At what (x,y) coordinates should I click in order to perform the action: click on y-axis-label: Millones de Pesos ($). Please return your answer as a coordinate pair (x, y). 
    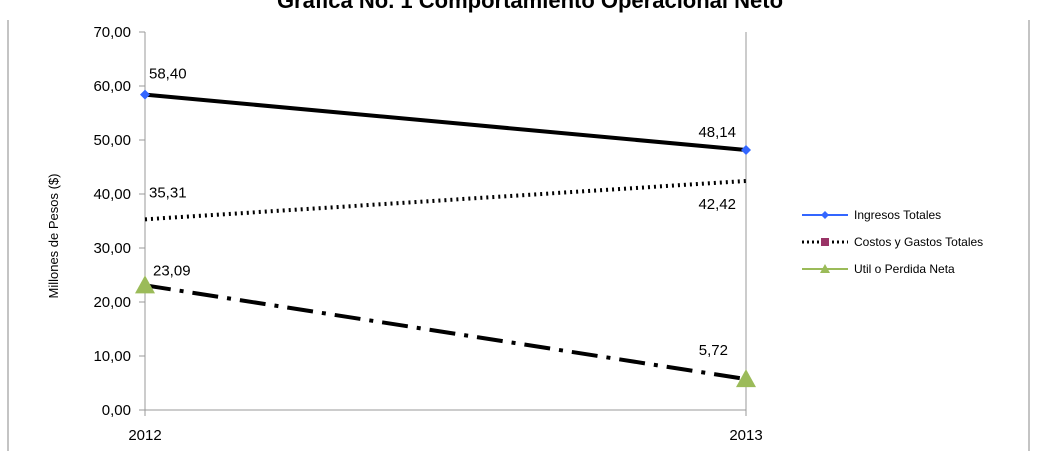
    Looking at the image, I should click on (53, 236).